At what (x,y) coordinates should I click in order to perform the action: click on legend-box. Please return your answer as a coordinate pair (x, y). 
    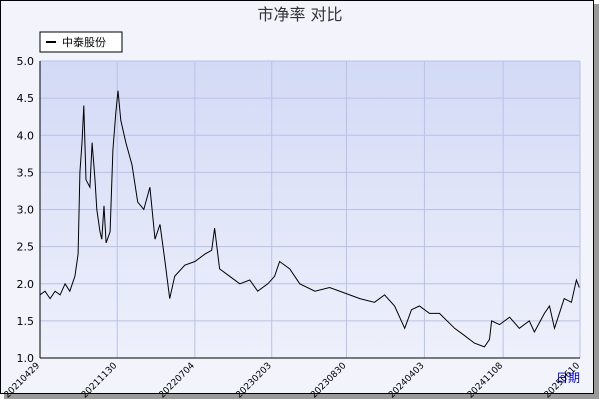
    Looking at the image, I should click on (81, 42).